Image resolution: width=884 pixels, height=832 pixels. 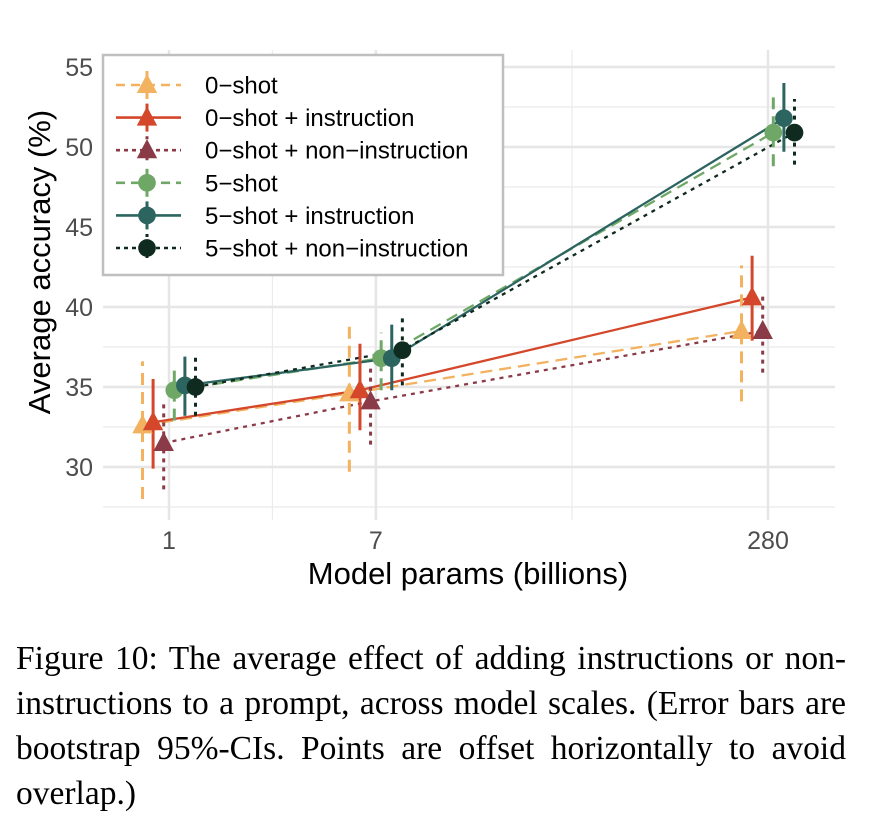 I want to click on legend-entry: 0−shot + non−instruction, so click(x=292, y=150).